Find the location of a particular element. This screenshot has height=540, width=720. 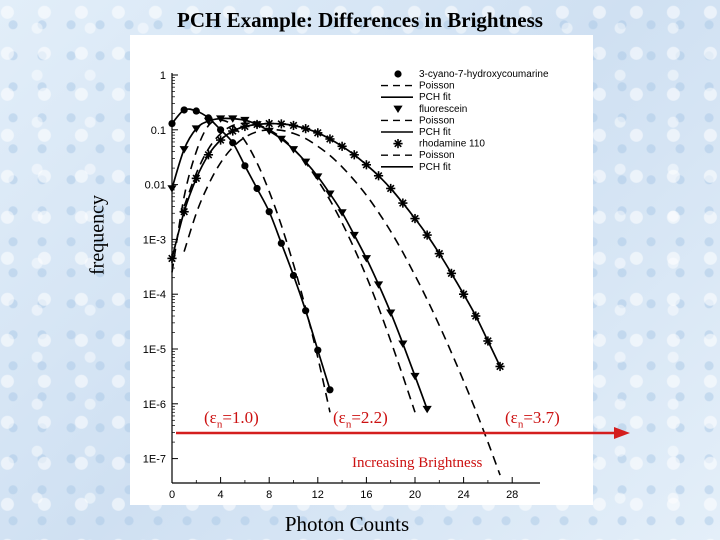

legend-entry-label: fluorescein is located at coordinates (443, 109).